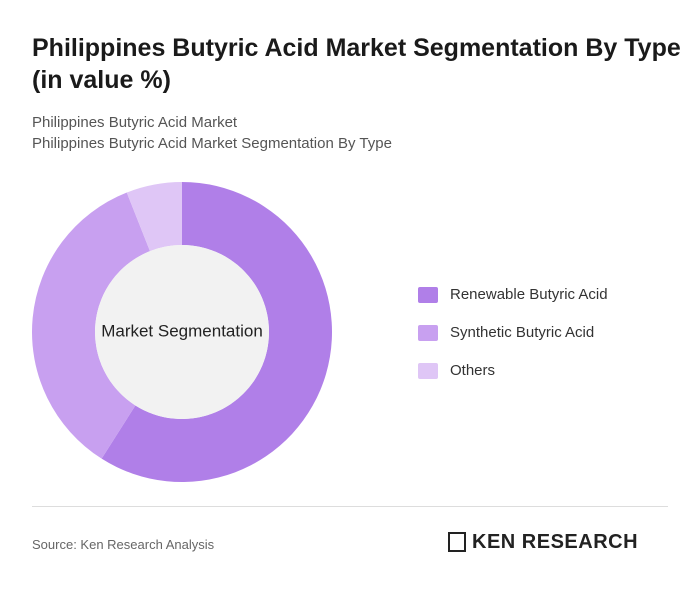 The height and width of the screenshot is (591, 700). Describe the element at coordinates (529, 294) in the screenshot. I see `legend-label: Renewable Butyric Acid` at that location.